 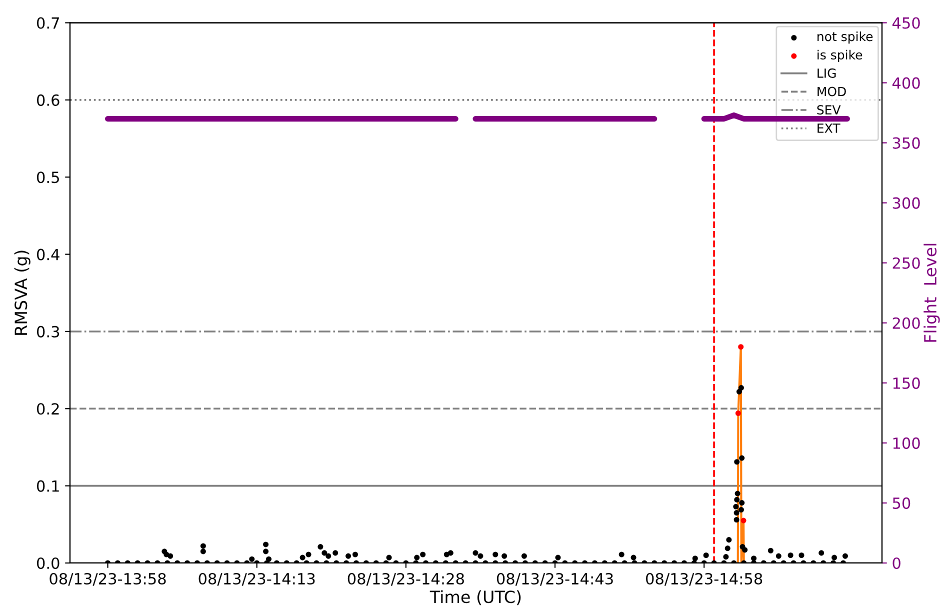 I want to click on legend-label: EXT, so click(x=829, y=128).